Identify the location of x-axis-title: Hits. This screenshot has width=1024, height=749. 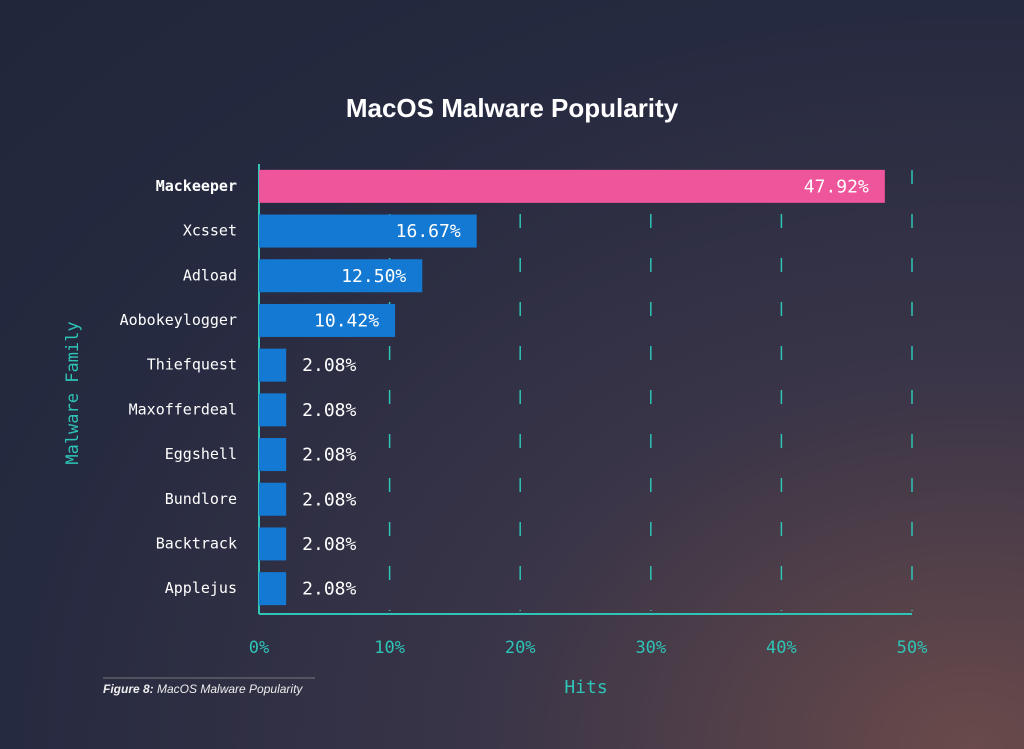
(585, 687).